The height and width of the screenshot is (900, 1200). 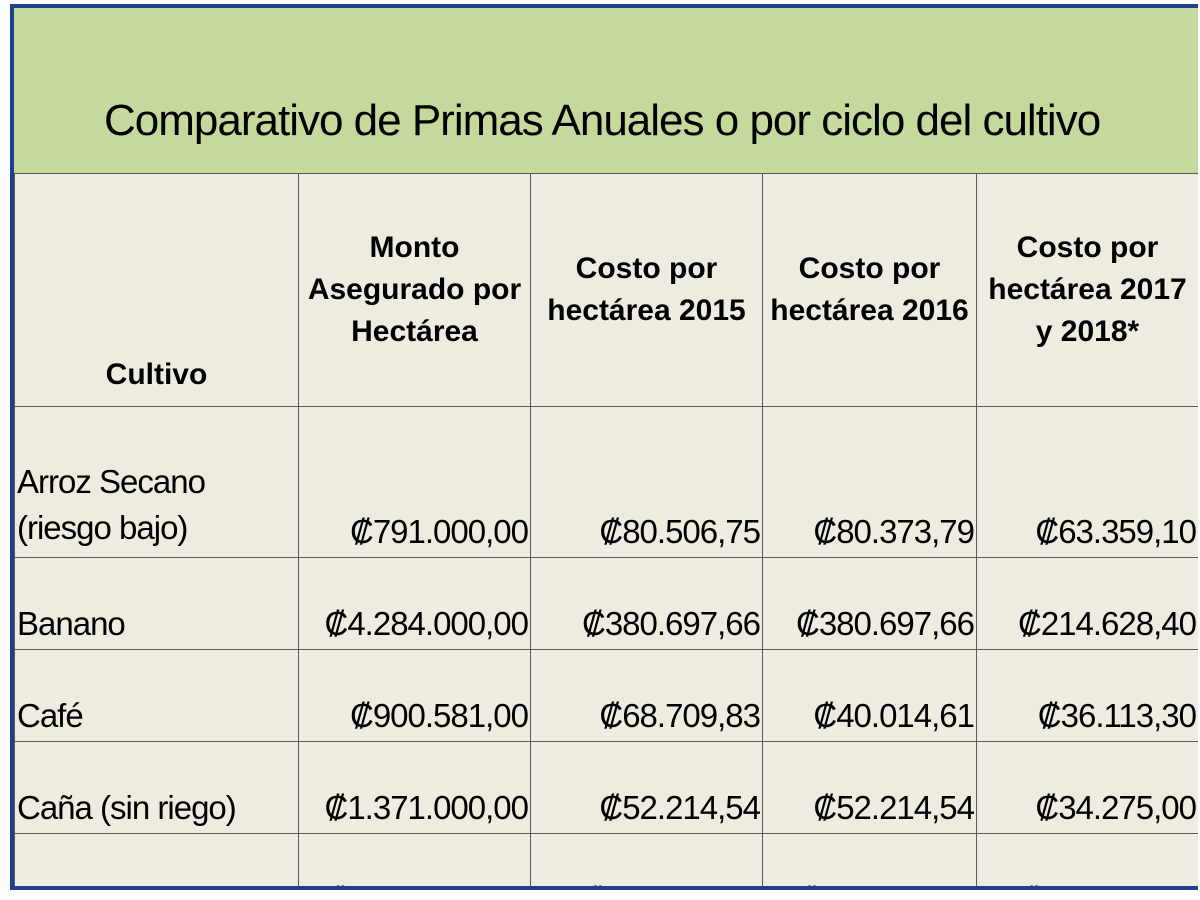 I want to click on crop-name: Caña (sin riego), so click(x=156, y=787).